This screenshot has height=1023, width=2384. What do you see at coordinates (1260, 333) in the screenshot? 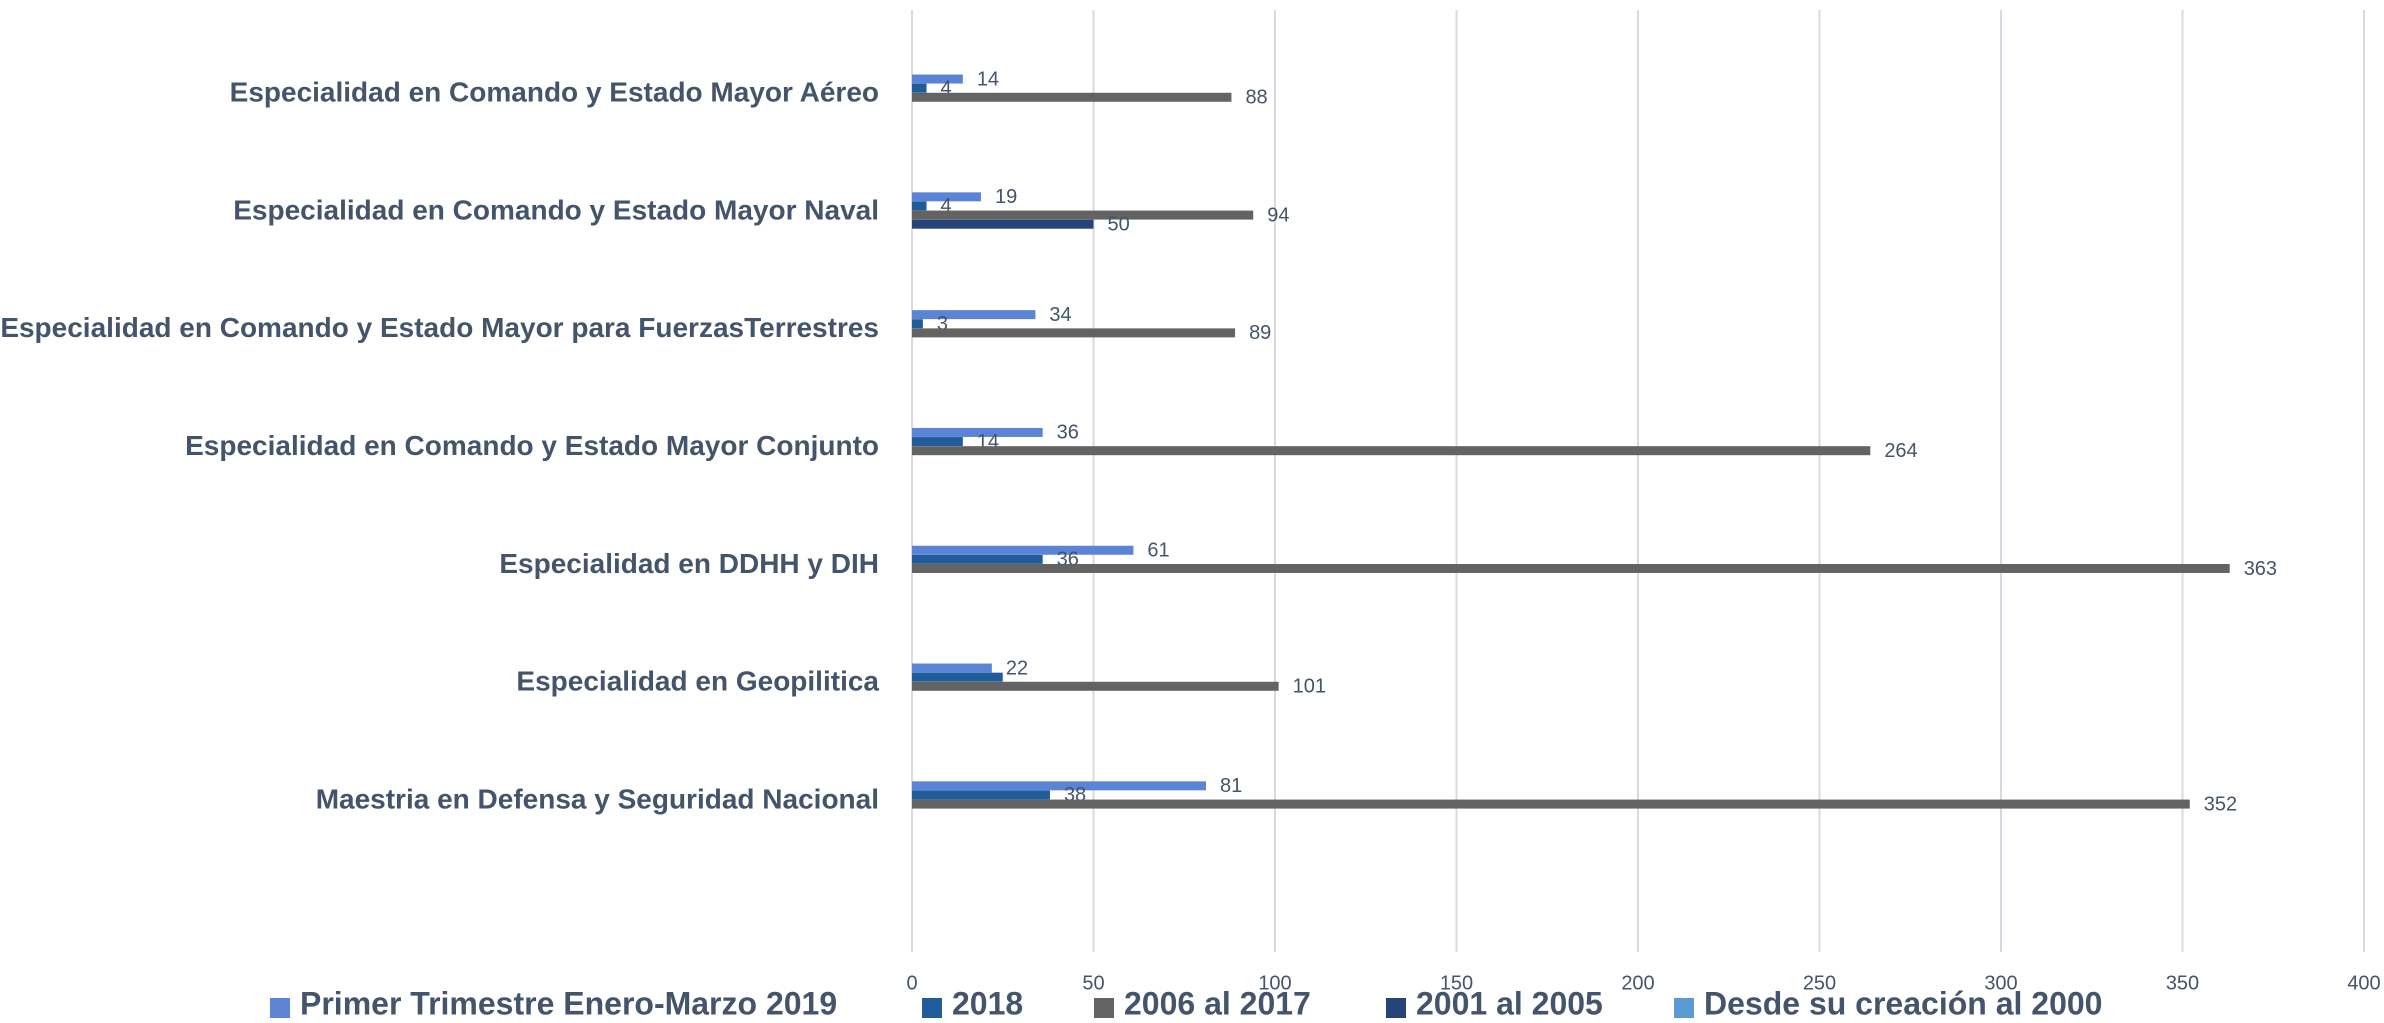
I see `value-label: 89` at bounding box center [1260, 333].